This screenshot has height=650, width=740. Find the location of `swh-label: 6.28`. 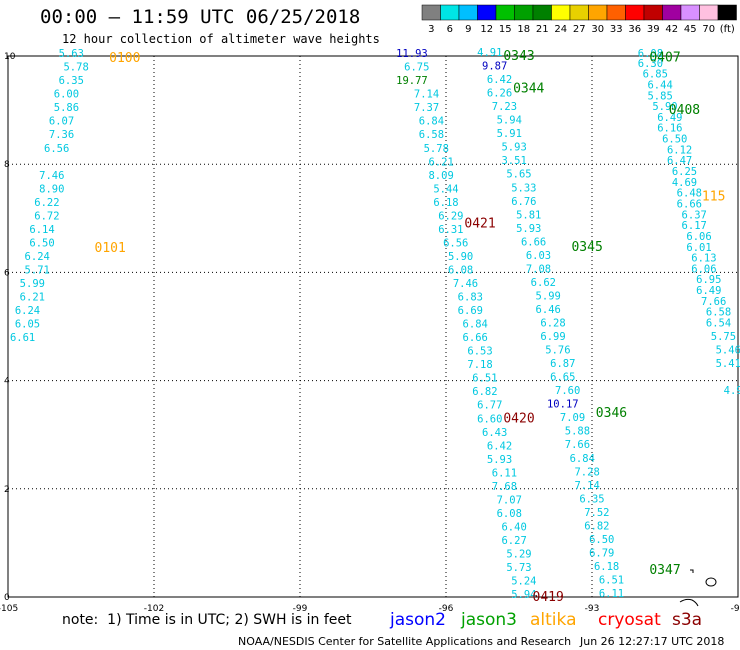

swh-label: 6.28 is located at coordinates (552, 324).